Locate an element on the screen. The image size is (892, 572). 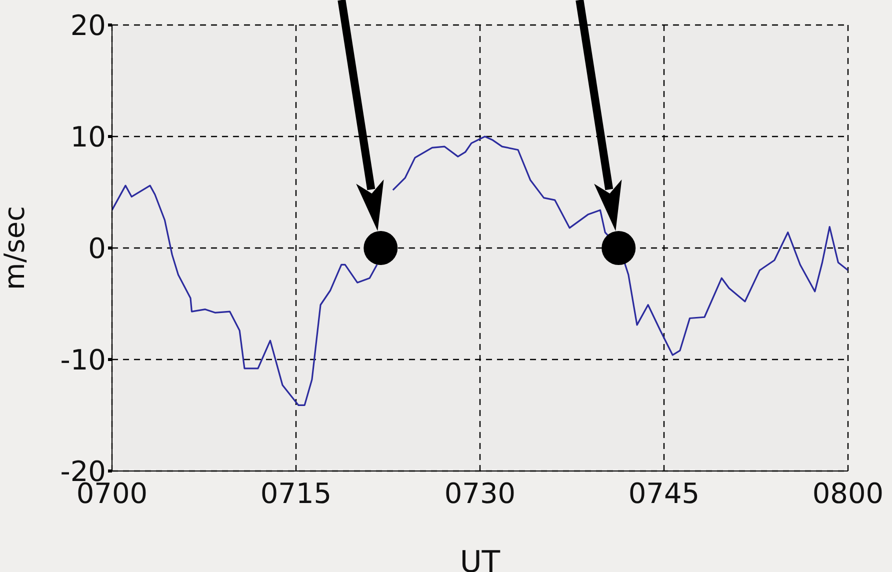
x-tick-label: 0800 is located at coordinates (848, 493).